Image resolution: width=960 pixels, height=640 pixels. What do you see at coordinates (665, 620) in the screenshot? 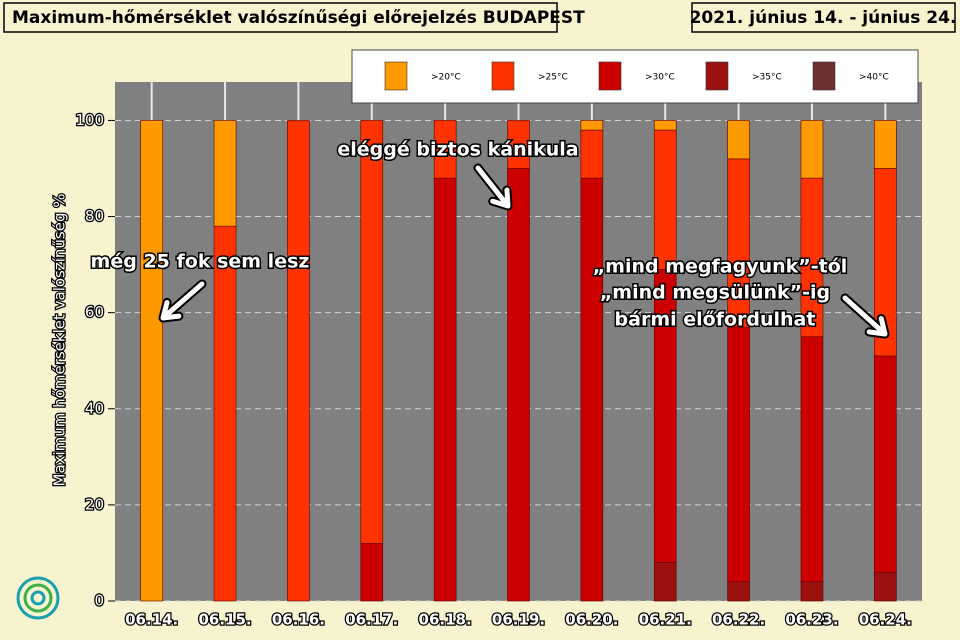
I see `x-tick-label: 06.21.` at bounding box center [665, 620].